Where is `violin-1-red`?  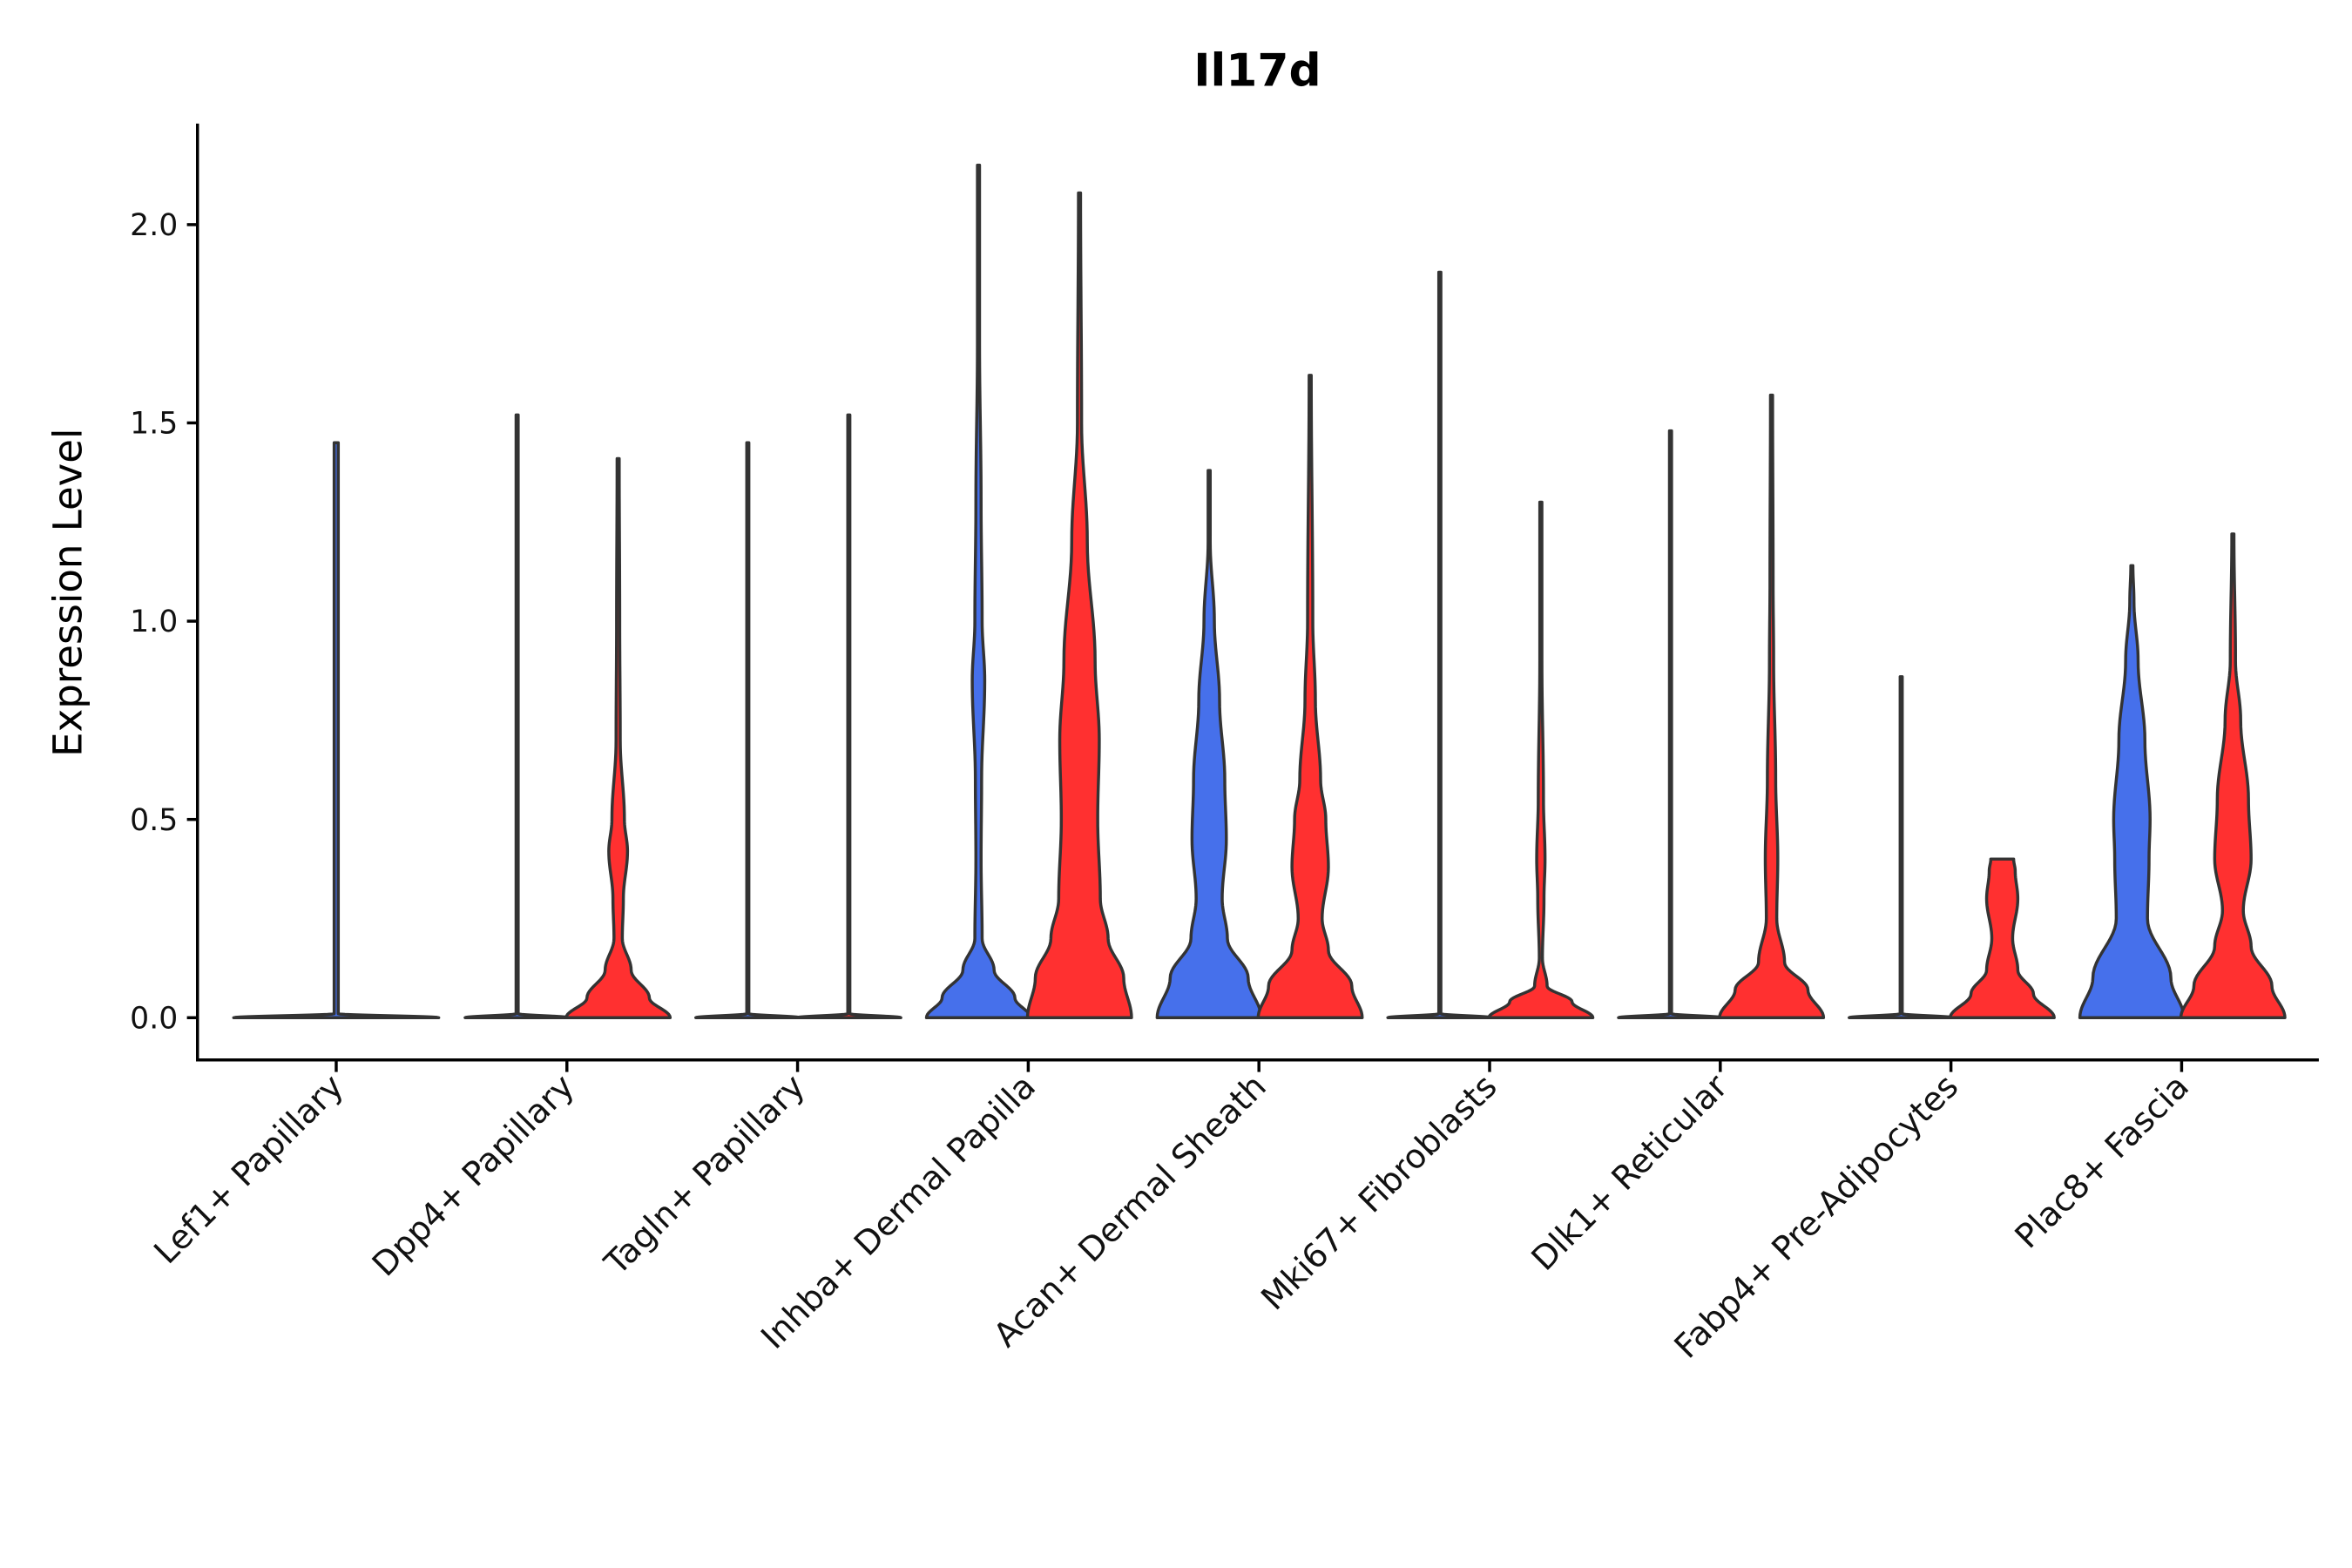
violin-1-red is located at coordinates (618, 737).